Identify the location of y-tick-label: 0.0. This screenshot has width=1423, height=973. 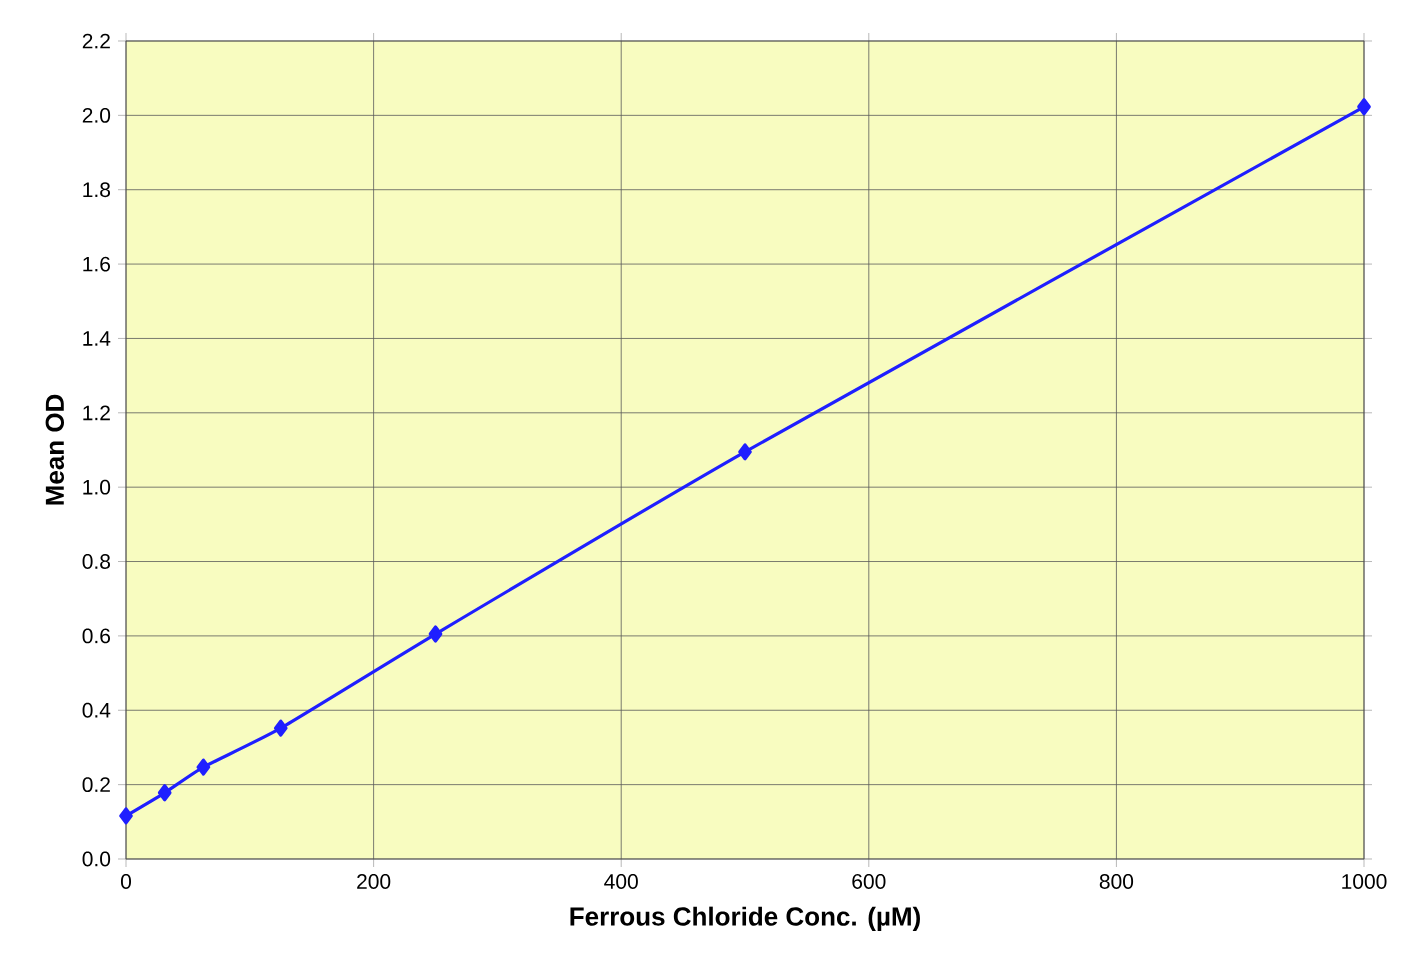
(96, 859).